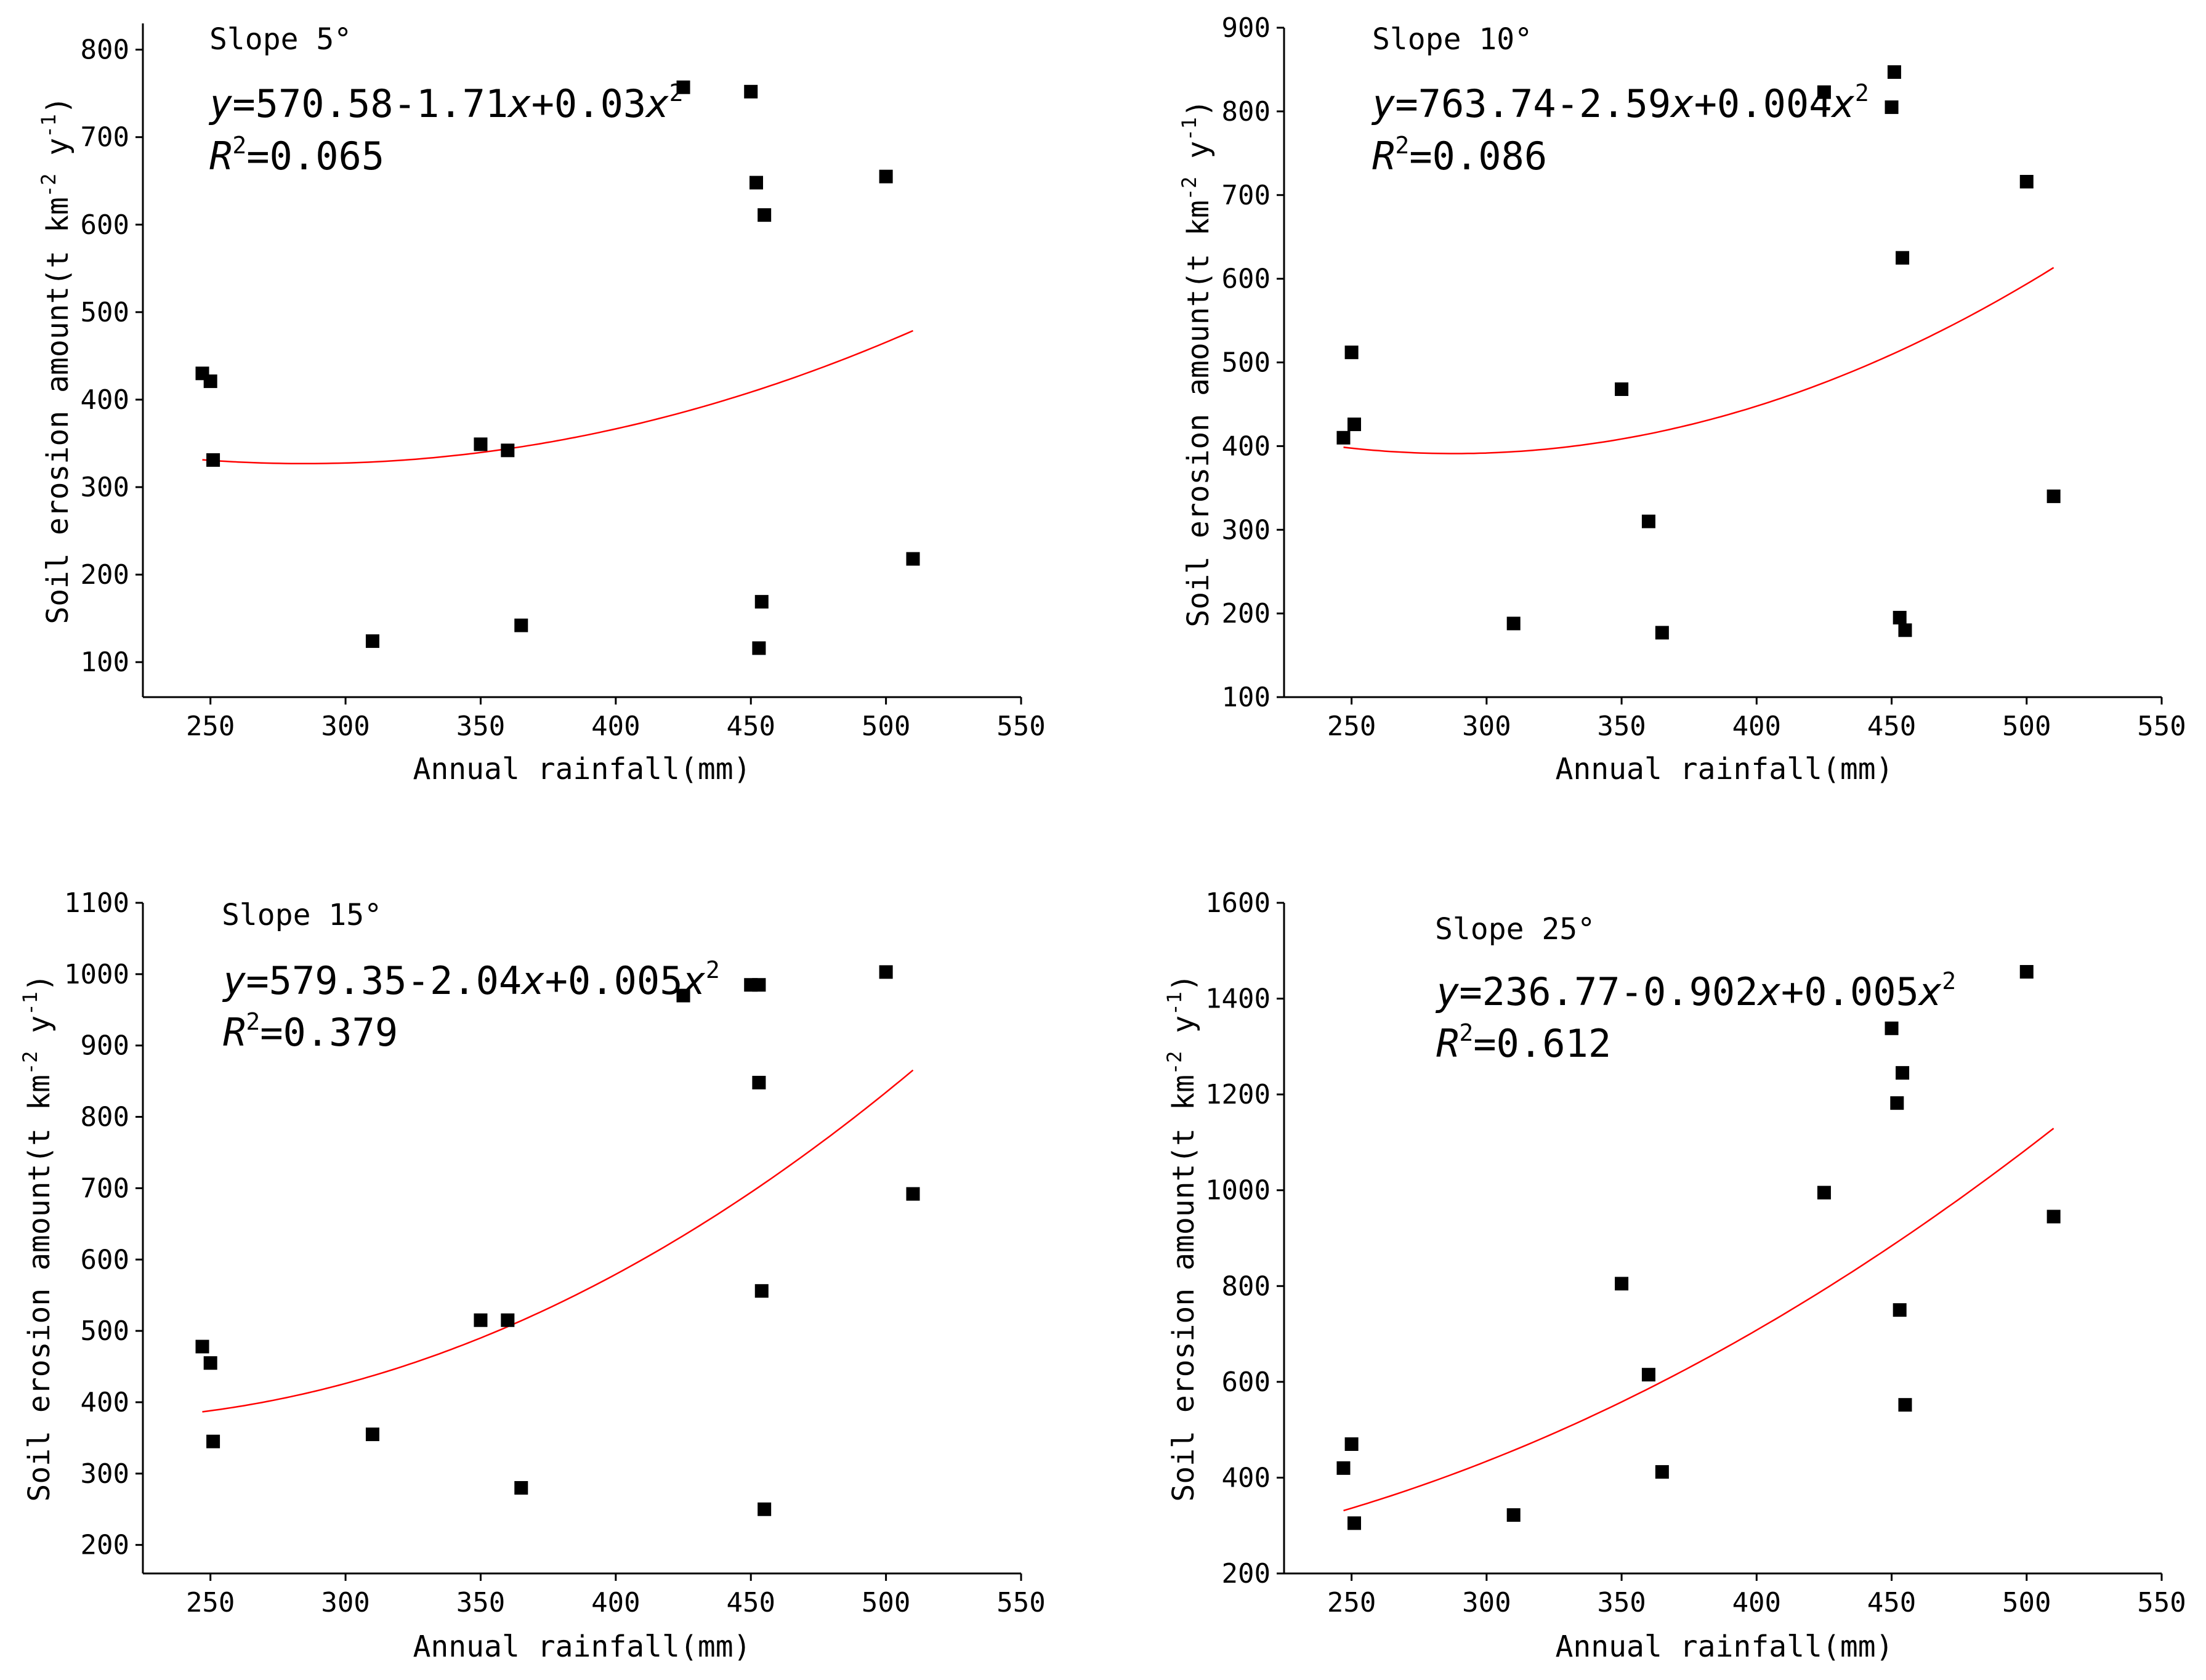 Image resolution: width=2206 pixels, height=1680 pixels. Describe the element at coordinates (471, 979) in the screenshot. I see `regression-equation: y=579.35-2.04x+0.005x2` at that location.